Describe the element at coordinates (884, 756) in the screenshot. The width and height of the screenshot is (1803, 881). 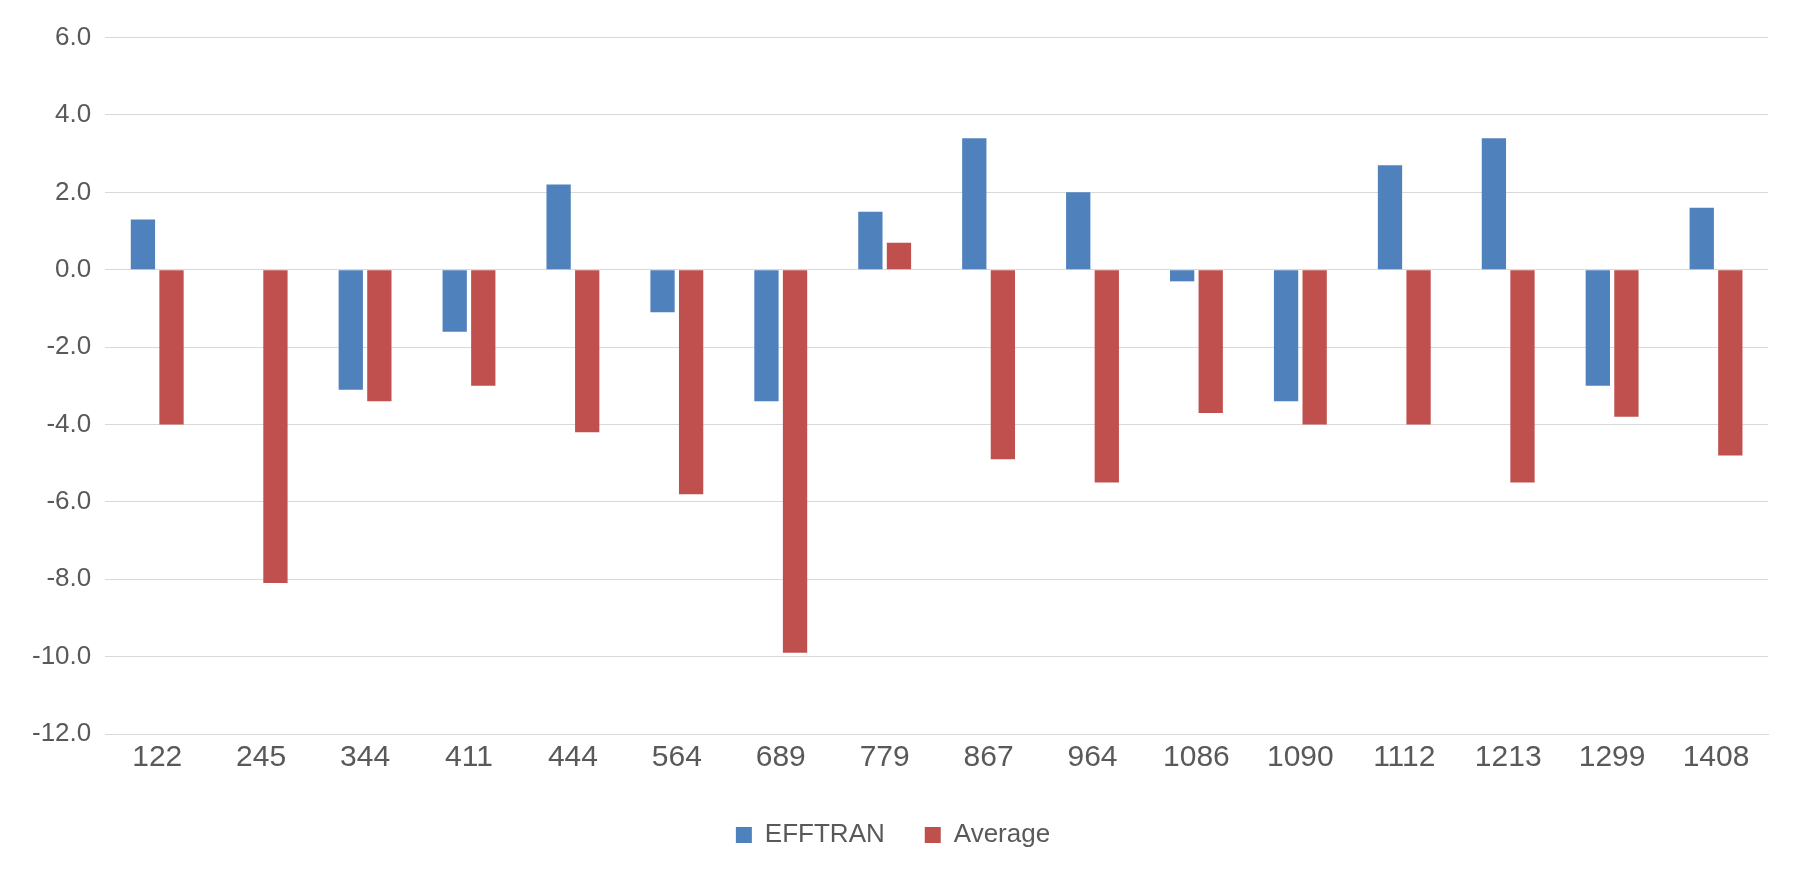
I see `x-tick-label: 779` at that location.